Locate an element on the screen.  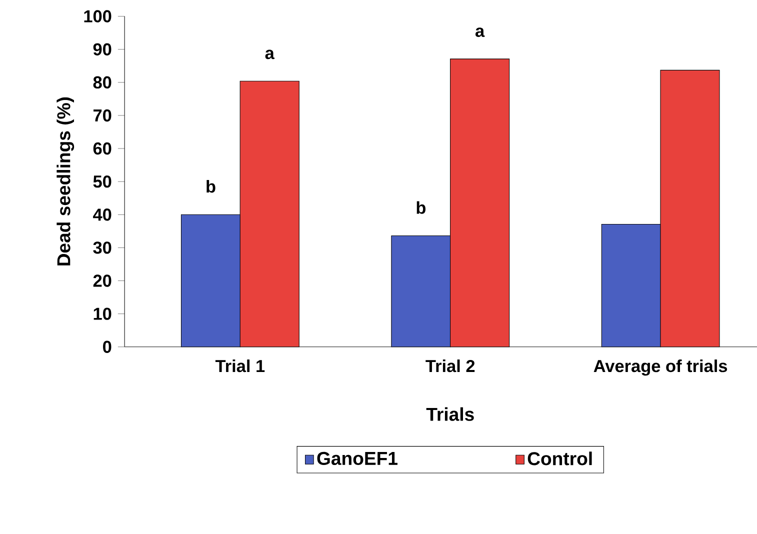
y-tick-label: 90 is located at coordinates (102, 49).